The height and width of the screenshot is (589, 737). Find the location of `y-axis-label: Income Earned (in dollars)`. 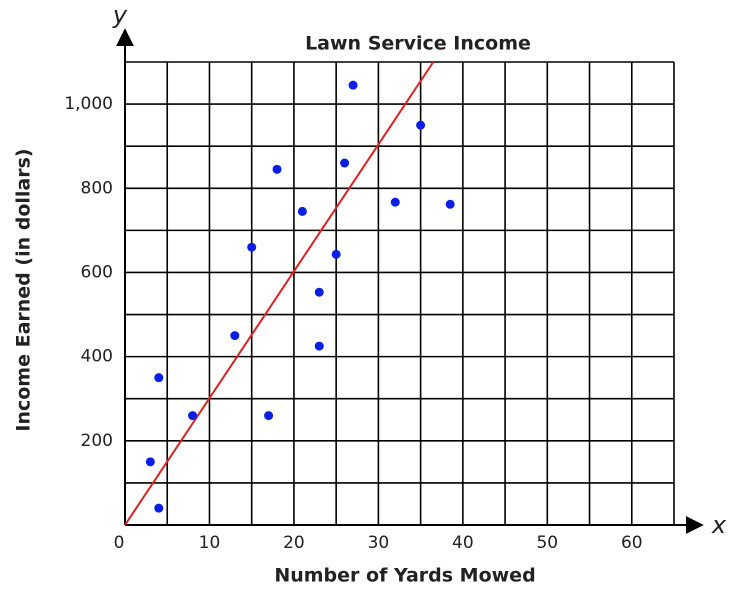

y-axis-label: Income Earned (in dollars) is located at coordinates (24, 289).